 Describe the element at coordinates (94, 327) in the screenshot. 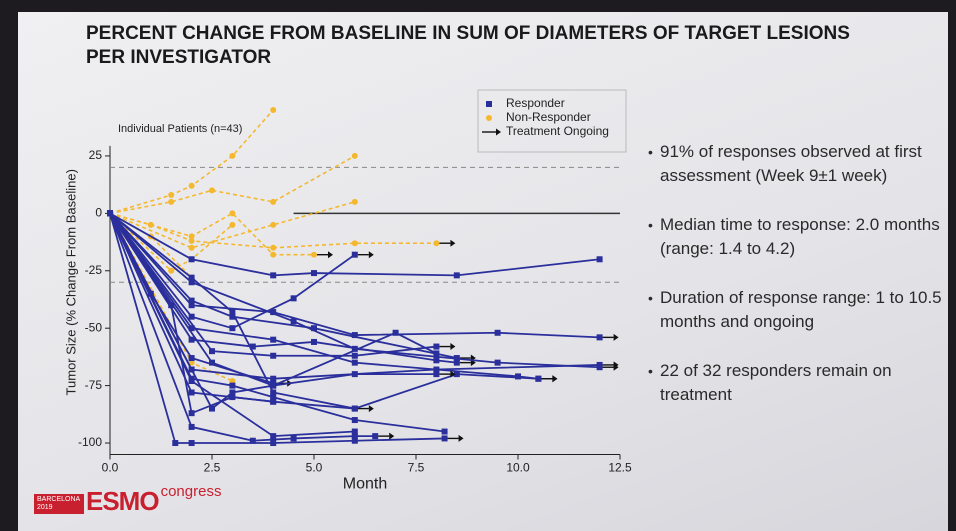

I see `y-tick-label: -50` at that location.